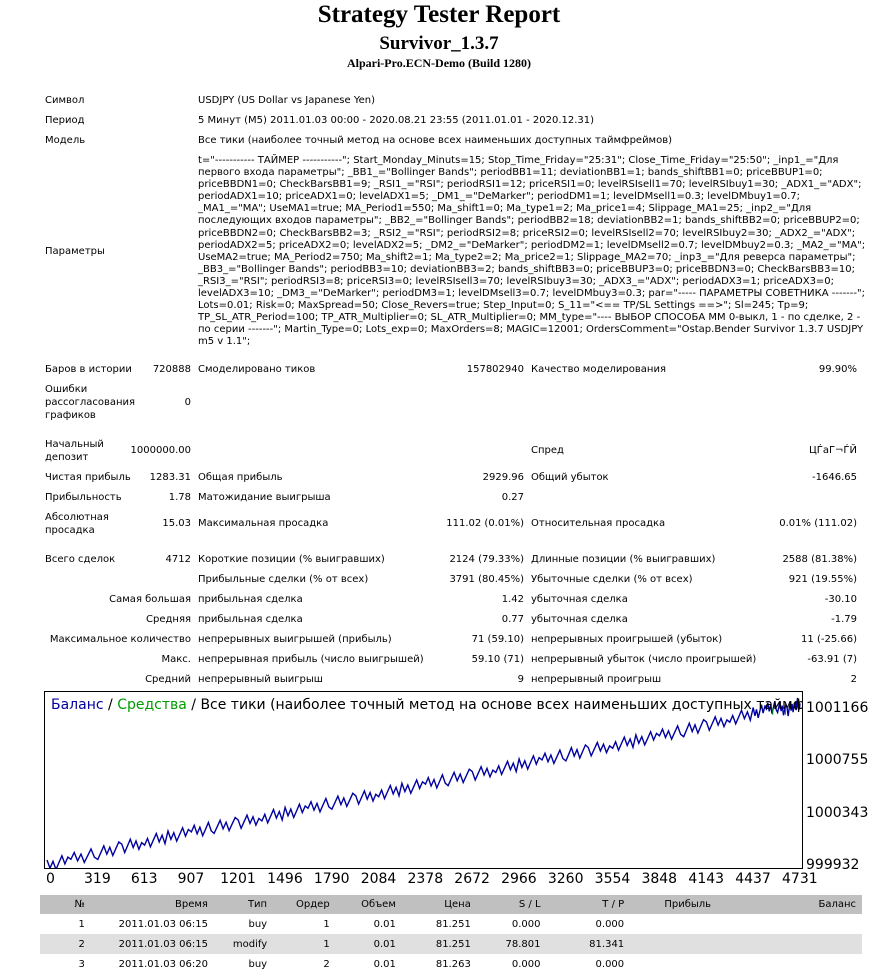 The width and height of the screenshot is (878, 978). I want to click on x-tick-label: 4731, so click(800, 879).